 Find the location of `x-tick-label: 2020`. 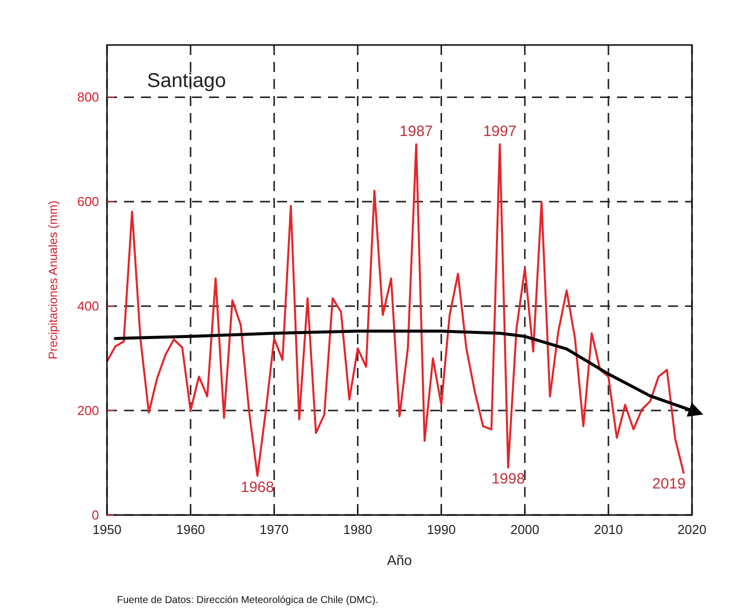

x-tick-label: 2020 is located at coordinates (692, 529).